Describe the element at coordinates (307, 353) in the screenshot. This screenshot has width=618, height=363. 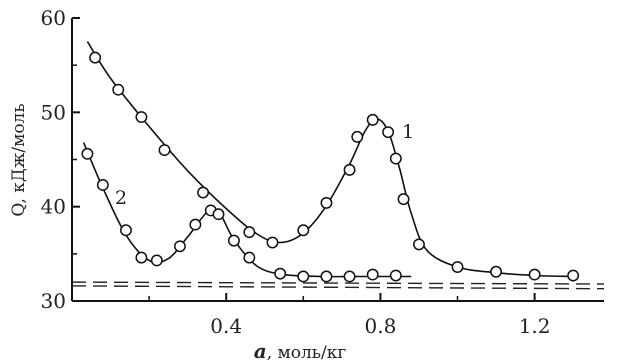
I see `x-axis-unit: , моль/кг` at that location.